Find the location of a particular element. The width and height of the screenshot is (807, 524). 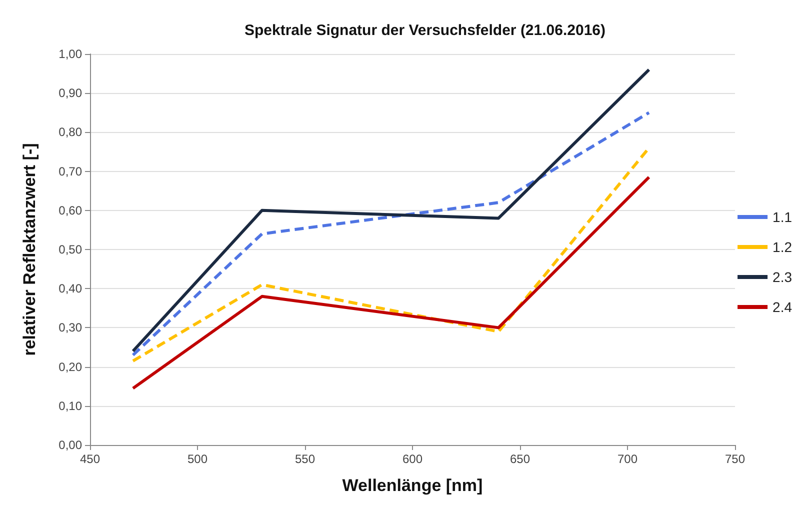

x-tick-label: 600 is located at coordinates (412, 459).